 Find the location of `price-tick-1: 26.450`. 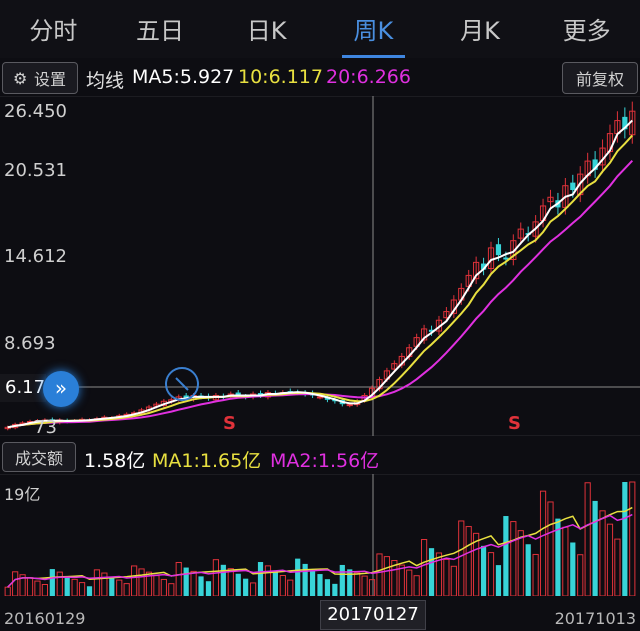

price-tick-1: 26.450 is located at coordinates (35, 111).